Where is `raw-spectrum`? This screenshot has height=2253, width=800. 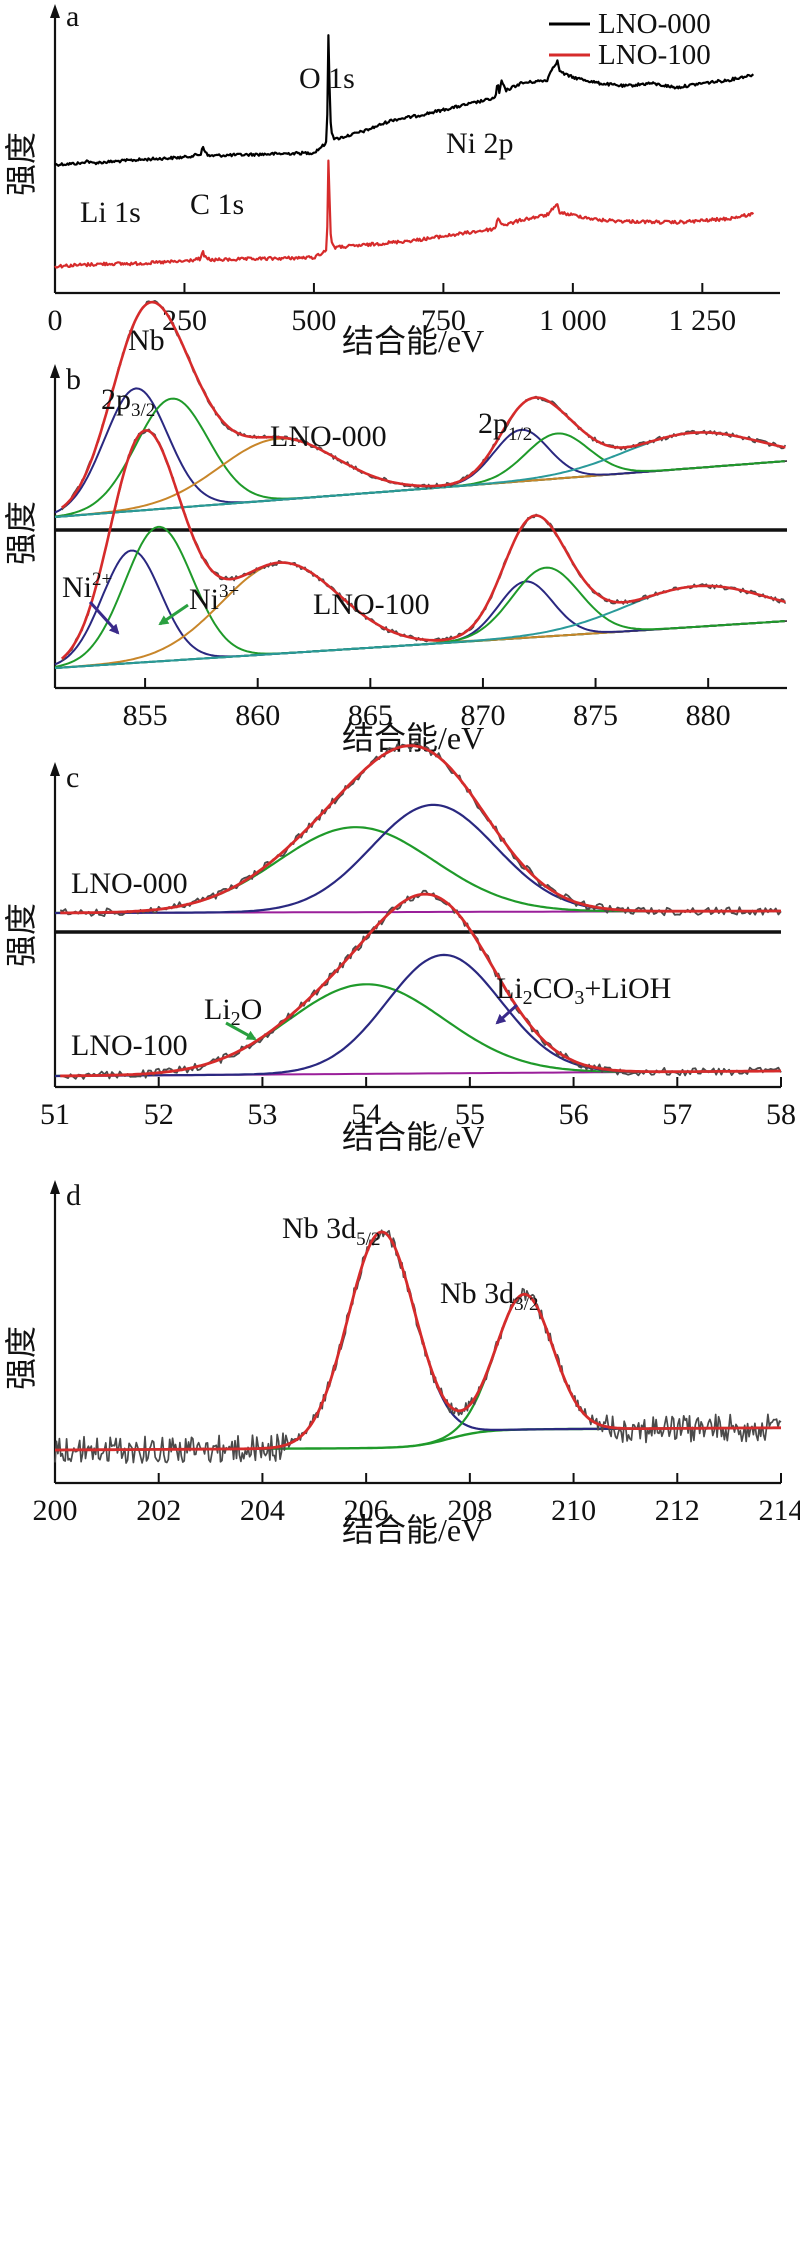
raw-spectrum is located at coordinates (424, 545).